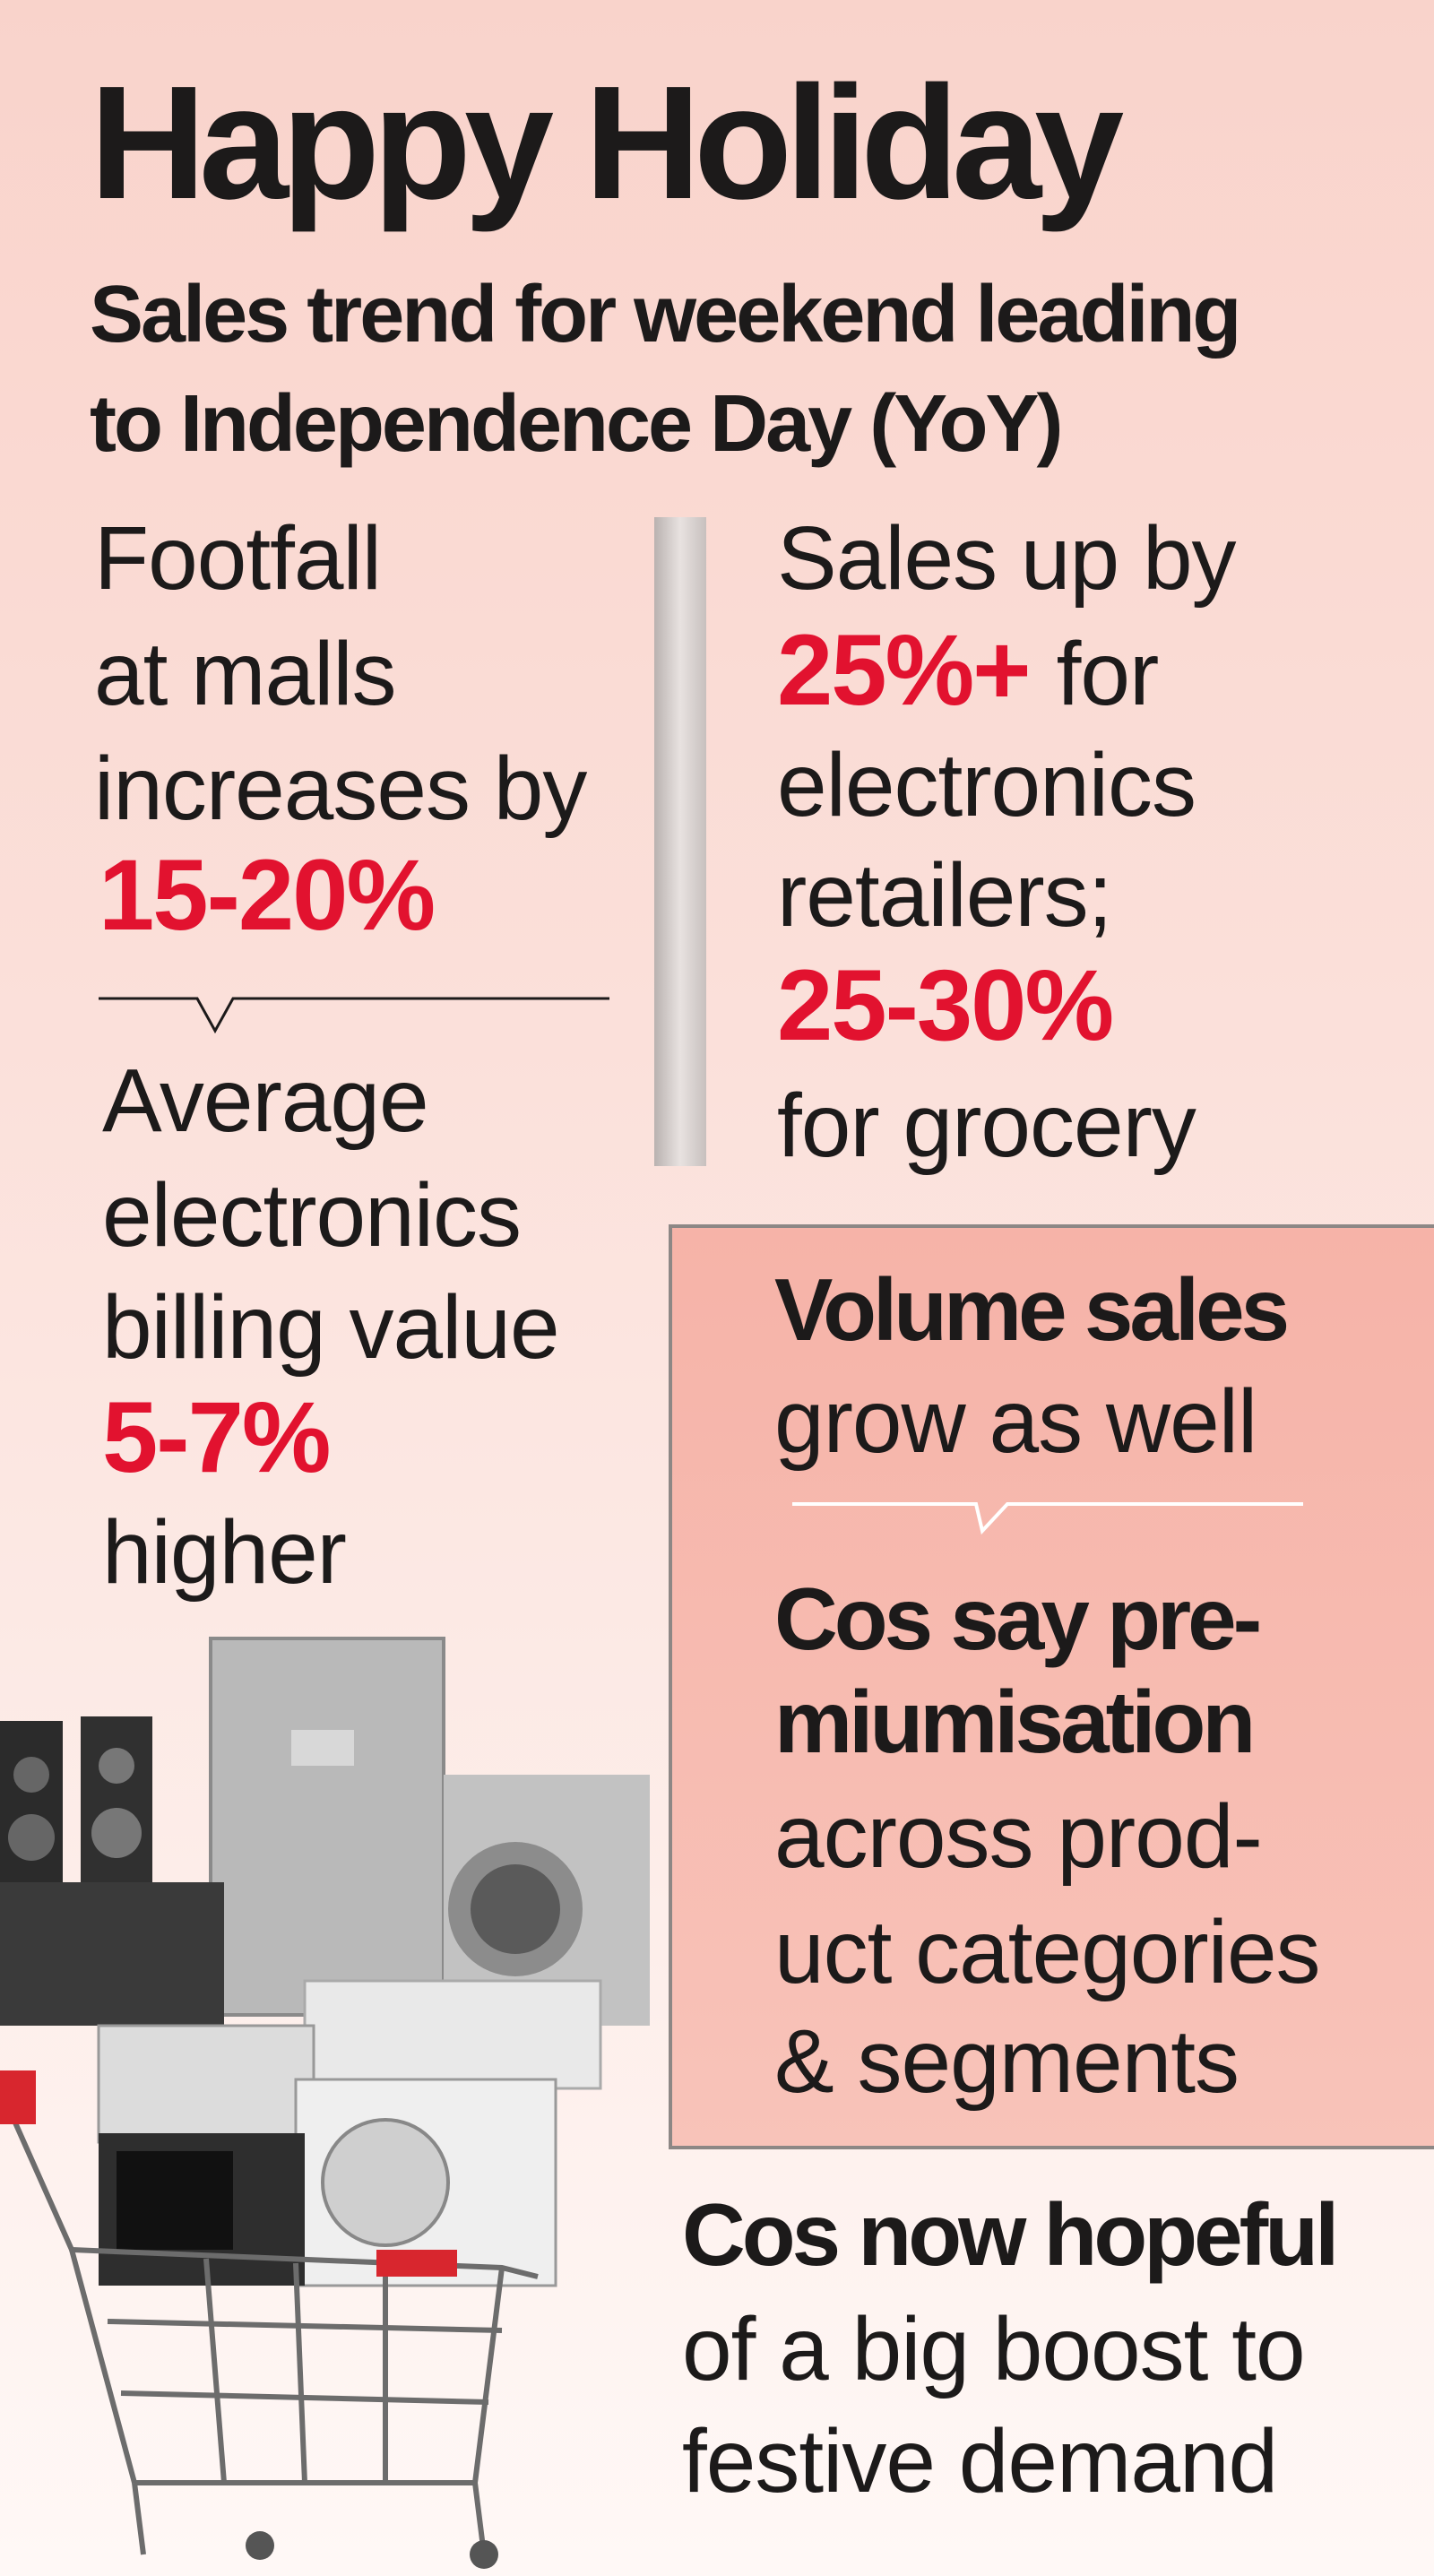  What do you see at coordinates (994, 2349) in the screenshot?
I see `outlook-line: of a big boost to` at bounding box center [994, 2349].